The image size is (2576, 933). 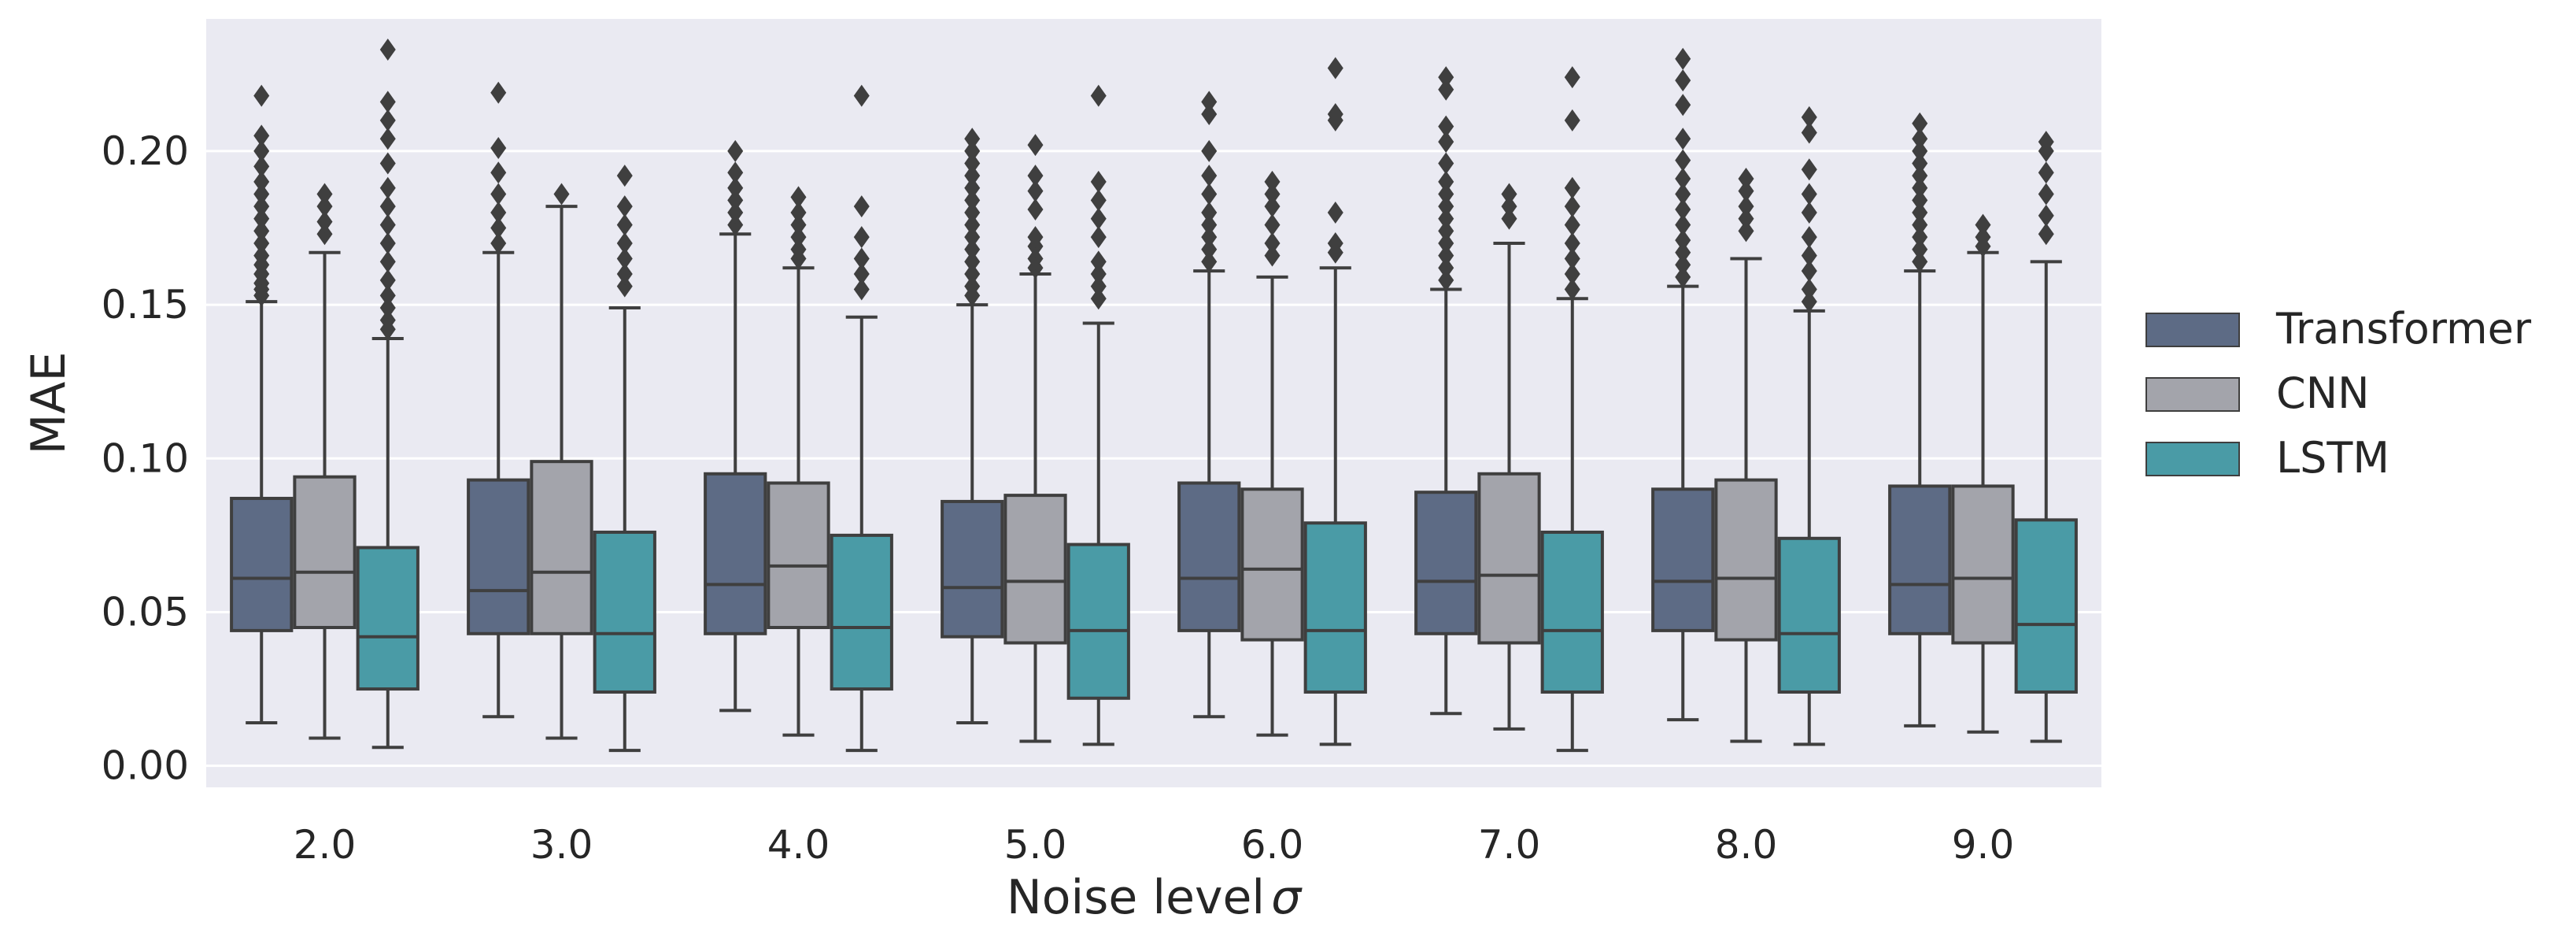 What do you see at coordinates (1287, 897) in the screenshot?
I see `x-axis-title-symbol: σ` at bounding box center [1287, 897].